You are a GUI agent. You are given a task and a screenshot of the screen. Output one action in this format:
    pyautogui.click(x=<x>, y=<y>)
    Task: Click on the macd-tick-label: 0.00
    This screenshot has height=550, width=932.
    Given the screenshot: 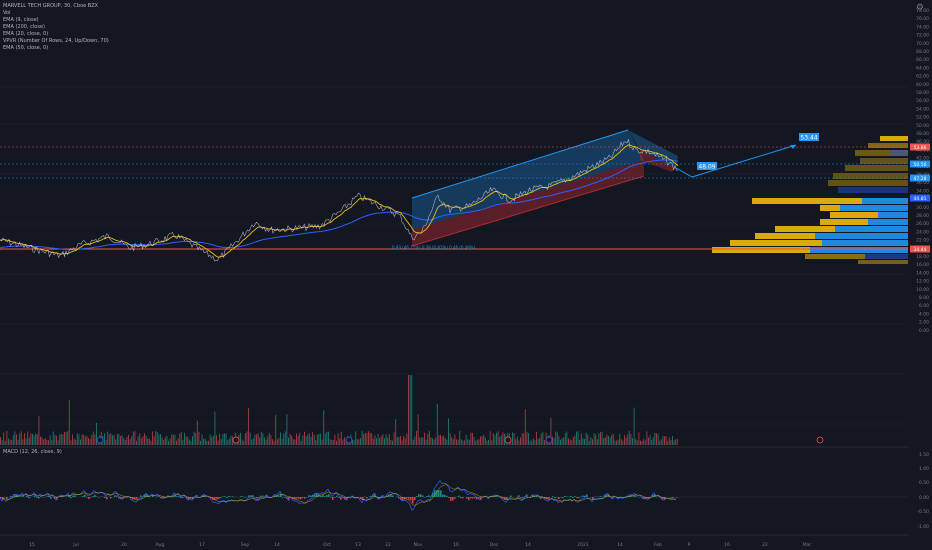 What is the action you would take?
    pyautogui.click(x=924, y=498)
    